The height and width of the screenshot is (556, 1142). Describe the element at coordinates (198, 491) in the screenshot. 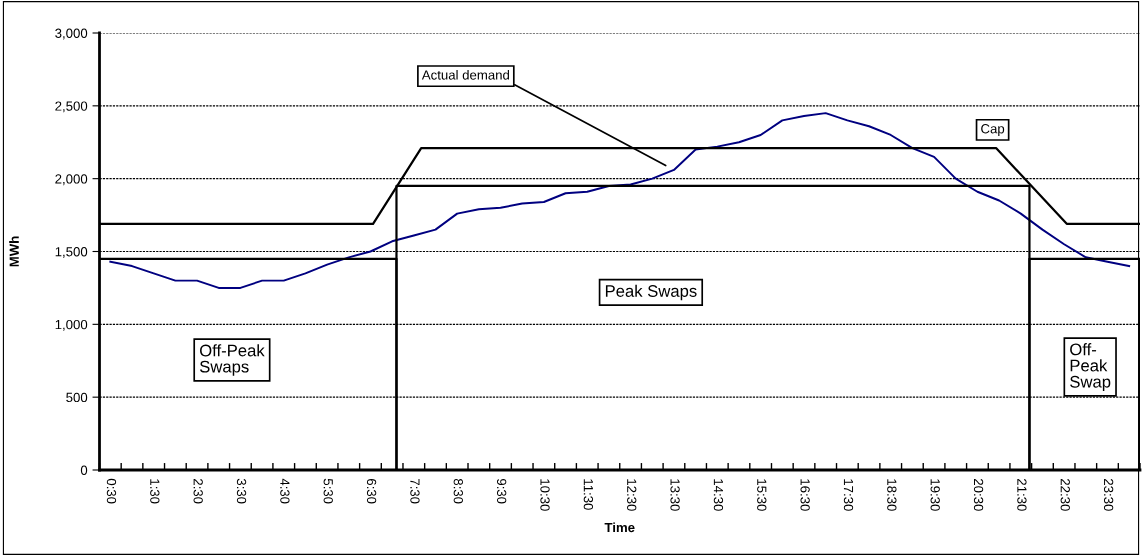

I see `x-tick-label: 2:30` at that location.